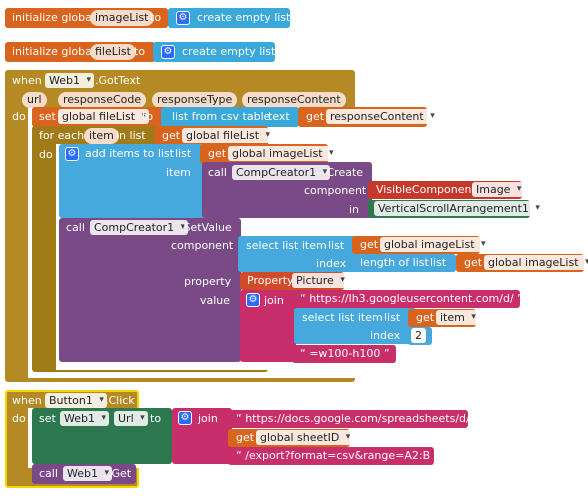  What do you see at coordinates (178, 172) in the screenshot?
I see `item-label: item` at bounding box center [178, 172].